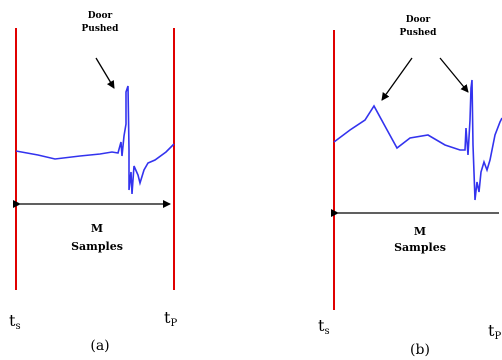  I want to click on panel-a-t-start-label: ts, so click(15, 321).